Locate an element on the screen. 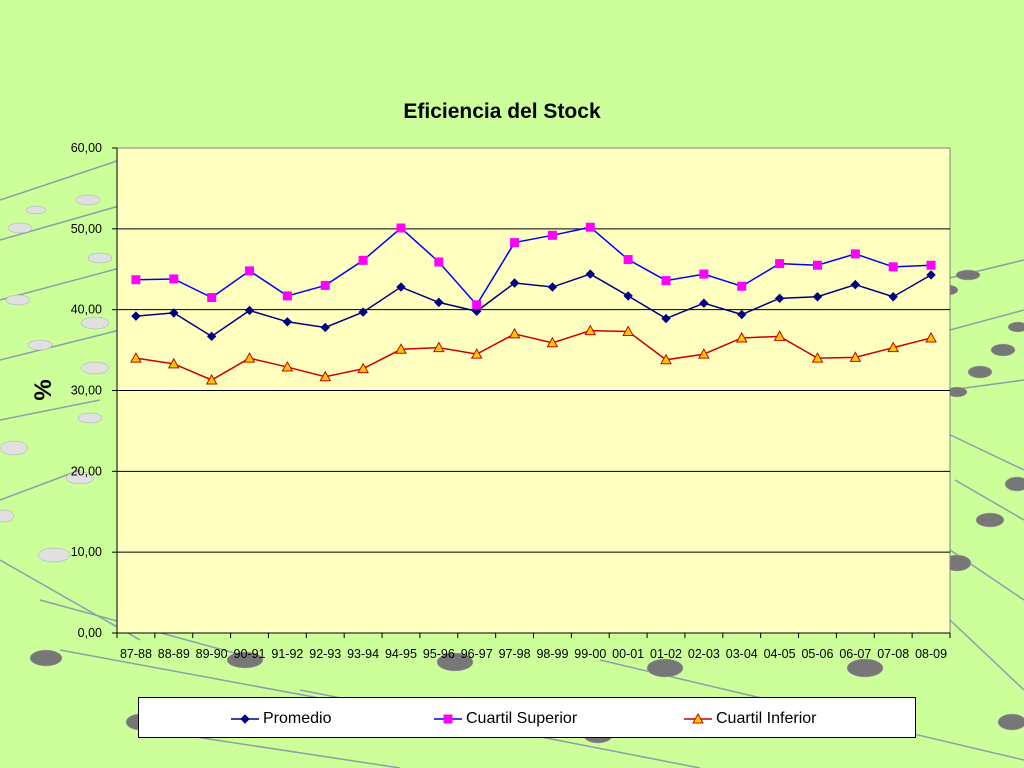 Image resolution: width=1024 pixels, height=768 pixels. series-cuartil-superior is located at coordinates (533, 266).